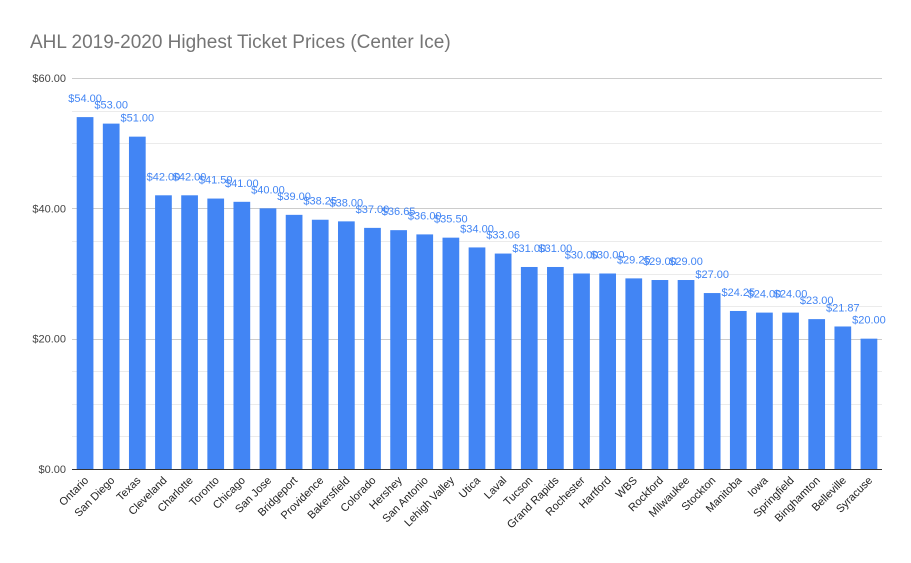  I want to click on data-label: $41.50, so click(216, 181).